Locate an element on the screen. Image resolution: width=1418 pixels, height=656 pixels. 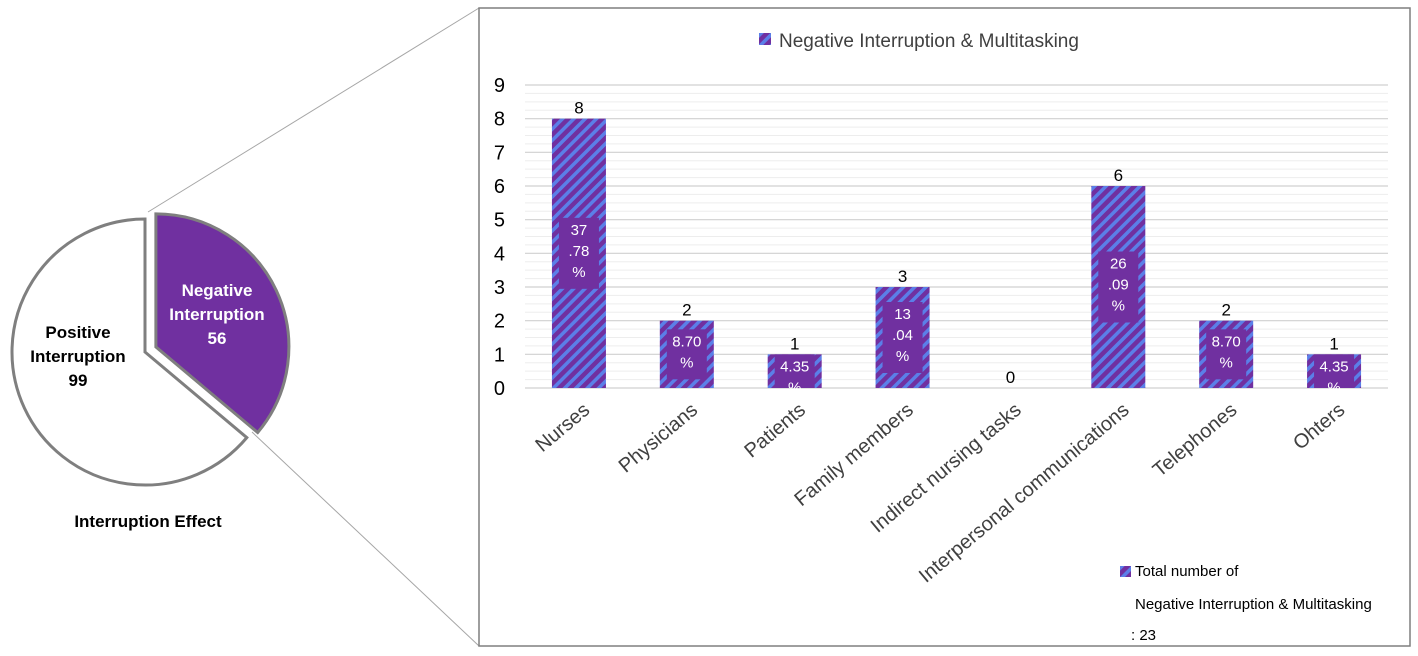
pie-label-positive-line-1: Positive is located at coordinates (77, 332).